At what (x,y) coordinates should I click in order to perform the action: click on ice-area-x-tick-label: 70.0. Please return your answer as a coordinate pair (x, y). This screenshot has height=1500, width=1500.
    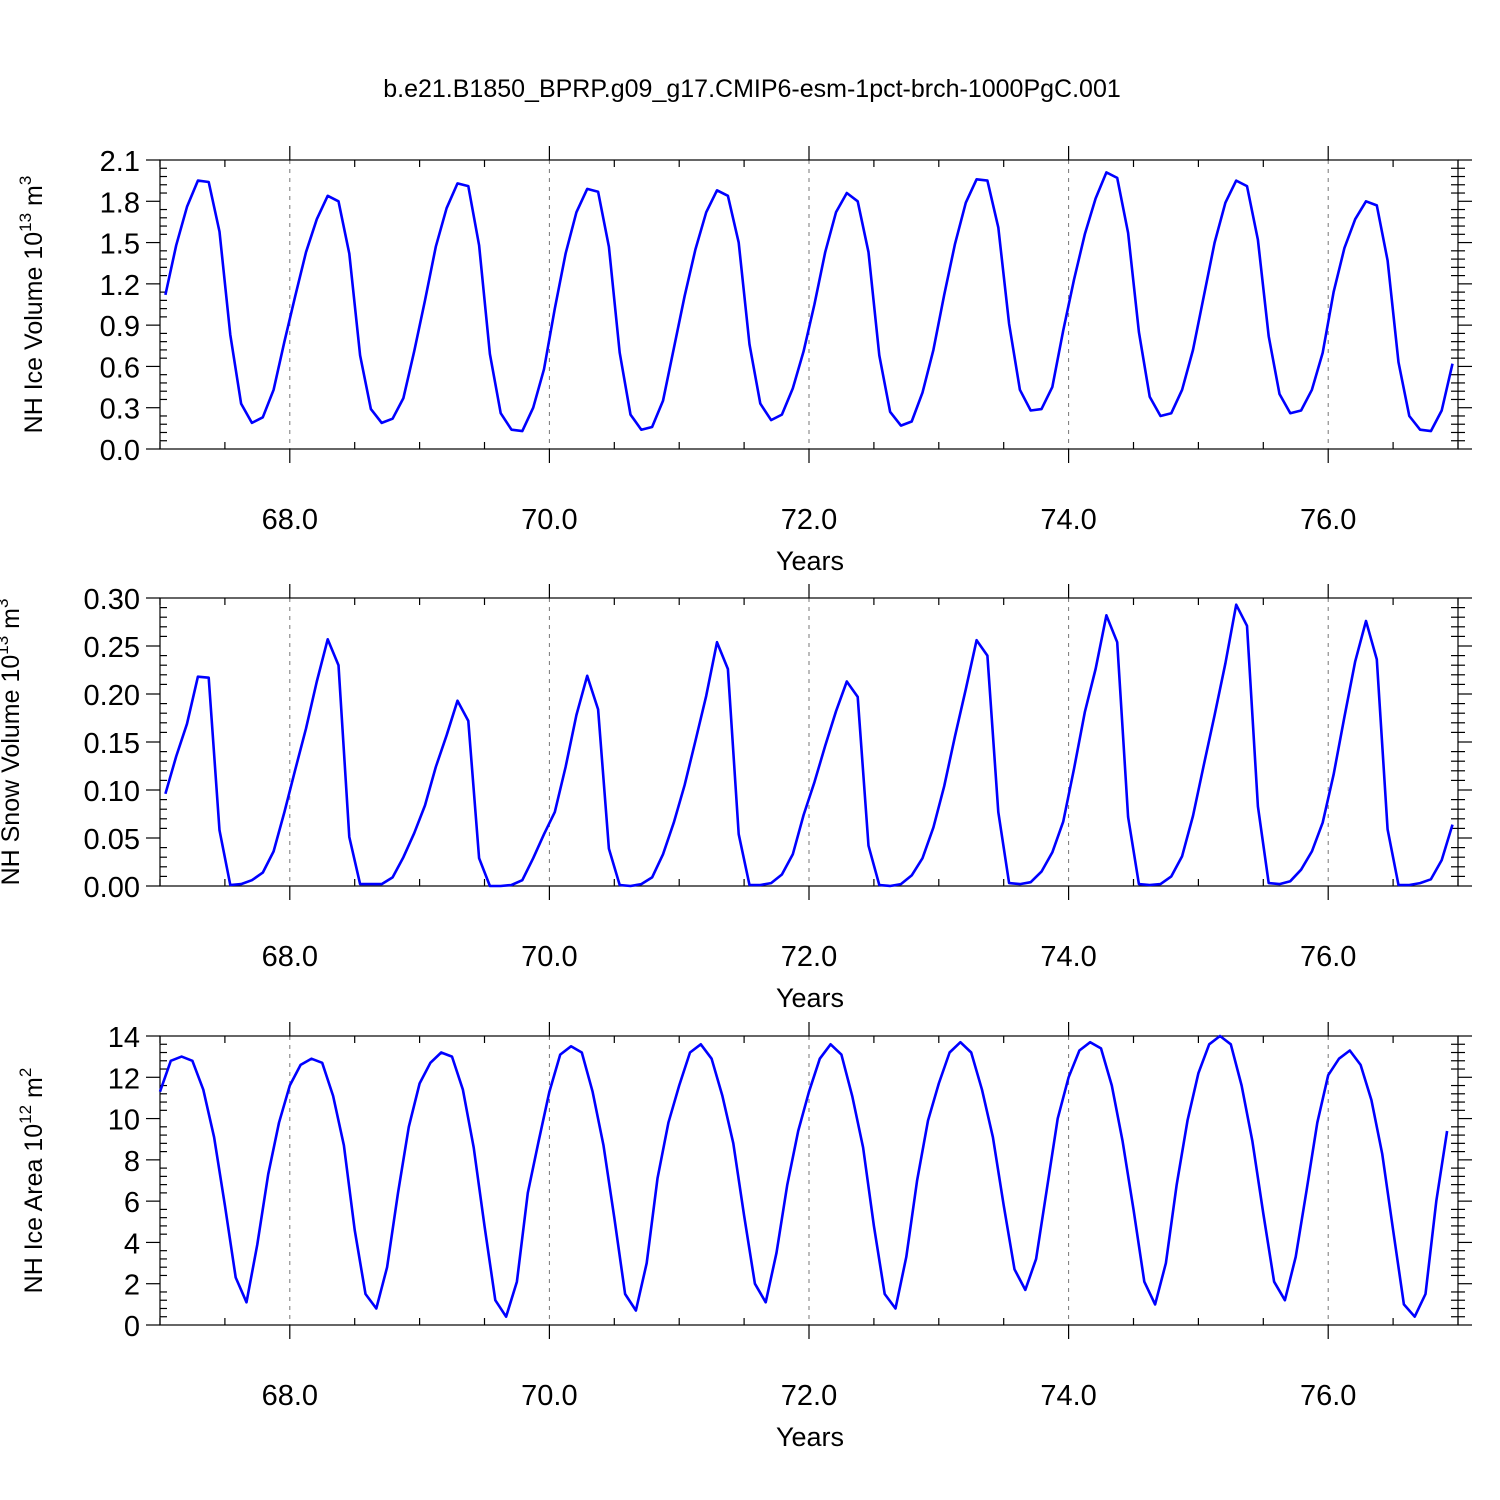
    Looking at the image, I should click on (549, 1396).